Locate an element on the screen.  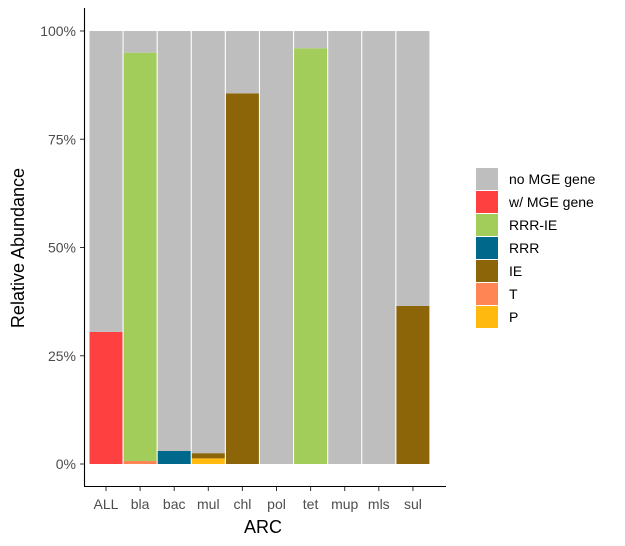
x-tick-label: chl is located at coordinates (242, 504).